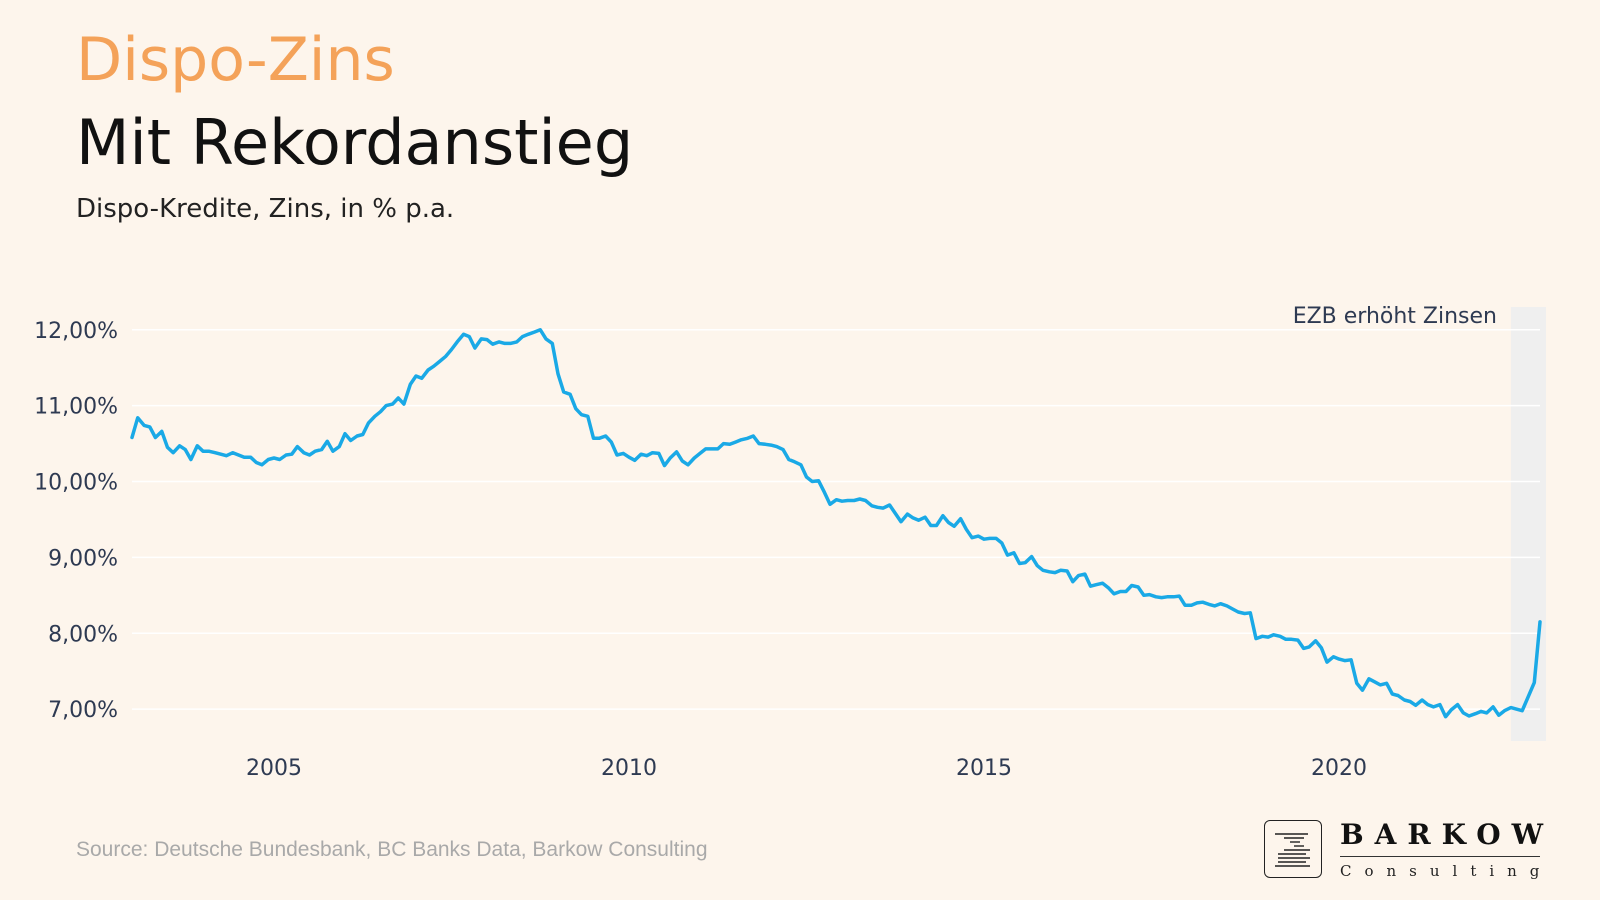  Describe the element at coordinates (1414, 850) in the screenshot. I see `barkow-logo: BARKOW Consulting` at that location.